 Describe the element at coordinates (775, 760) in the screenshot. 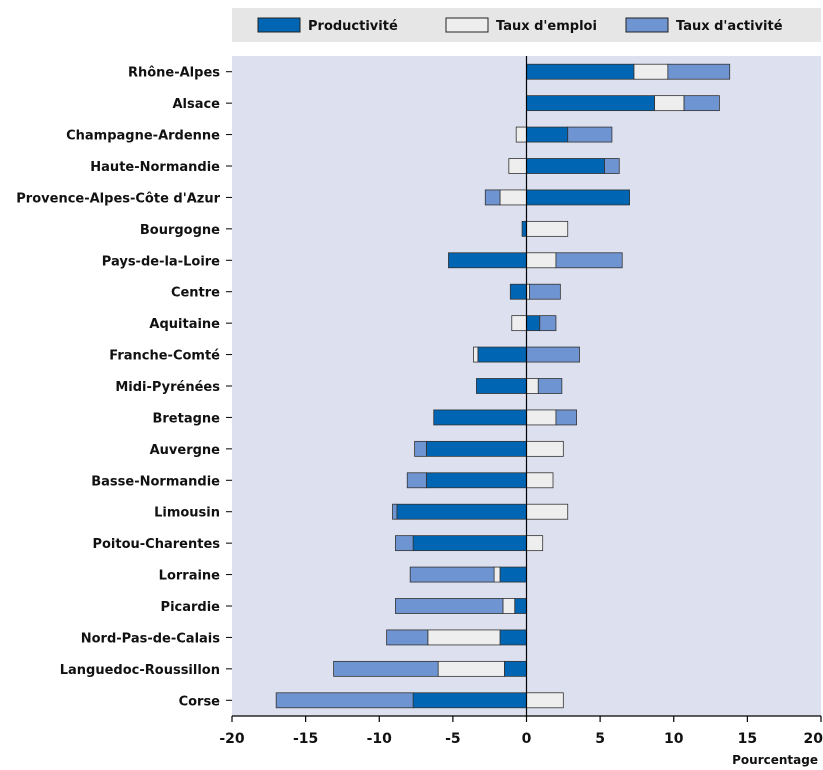

I see `x-axis-label: Pourcentage` at that location.